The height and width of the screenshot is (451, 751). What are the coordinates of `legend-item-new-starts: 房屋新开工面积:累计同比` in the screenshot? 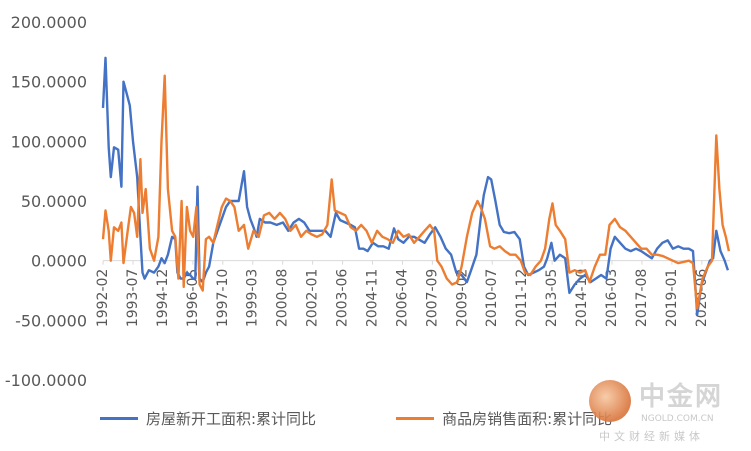 It's located at (208, 418).